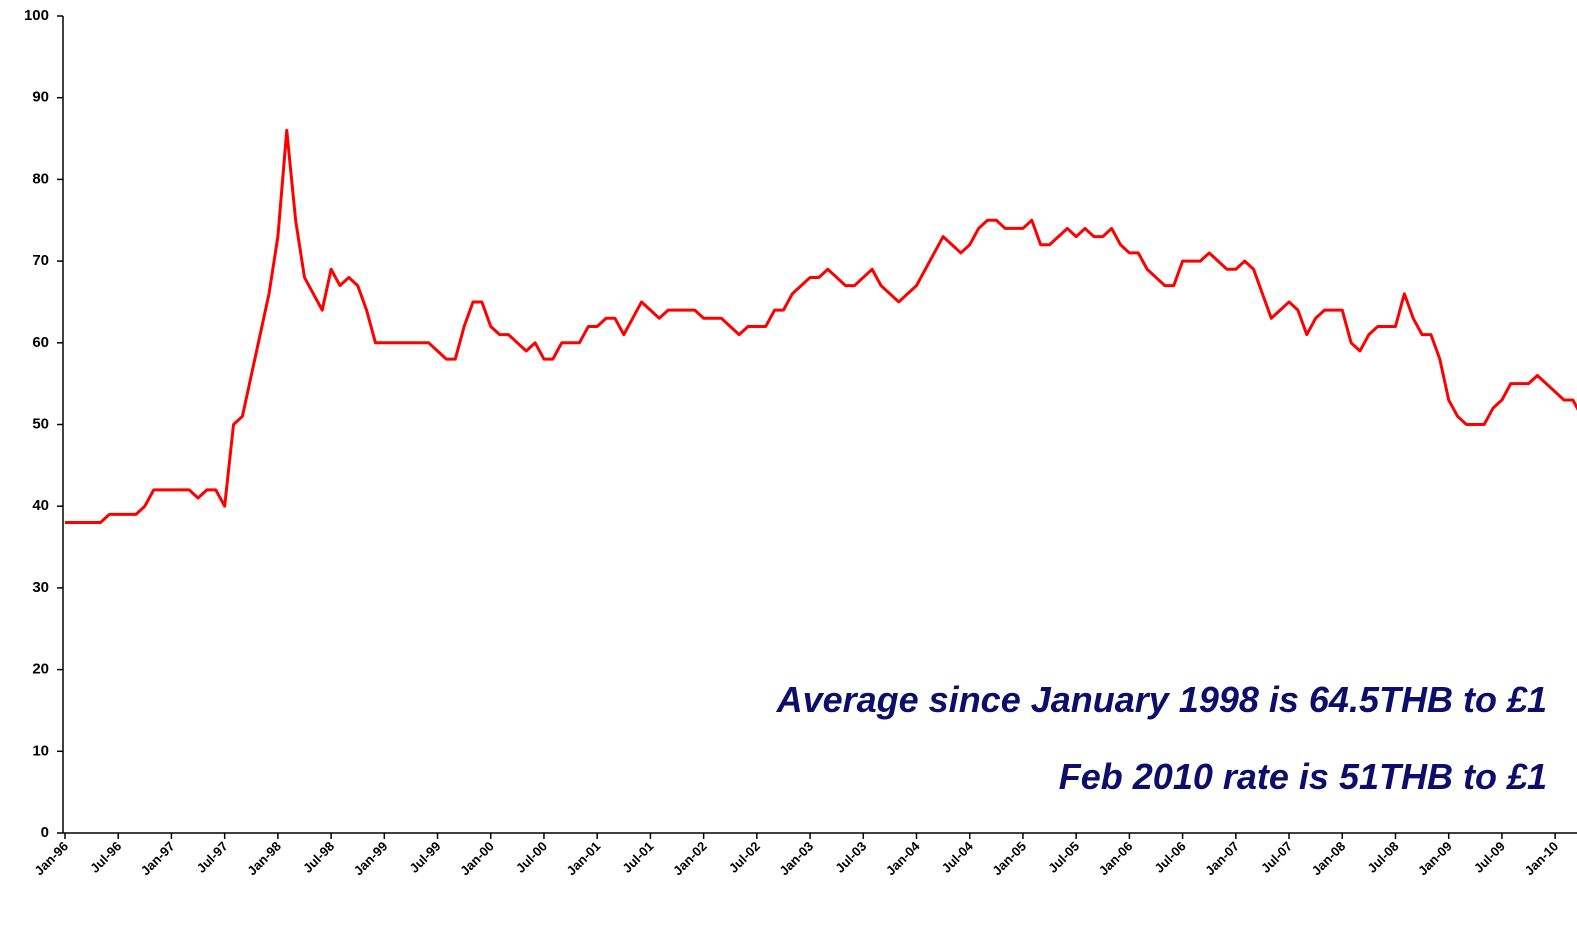 Image resolution: width=1577 pixels, height=926 pixels. Describe the element at coordinates (531, 857) in the screenshot. I see `x-tick-label: Jul-00` at that location.